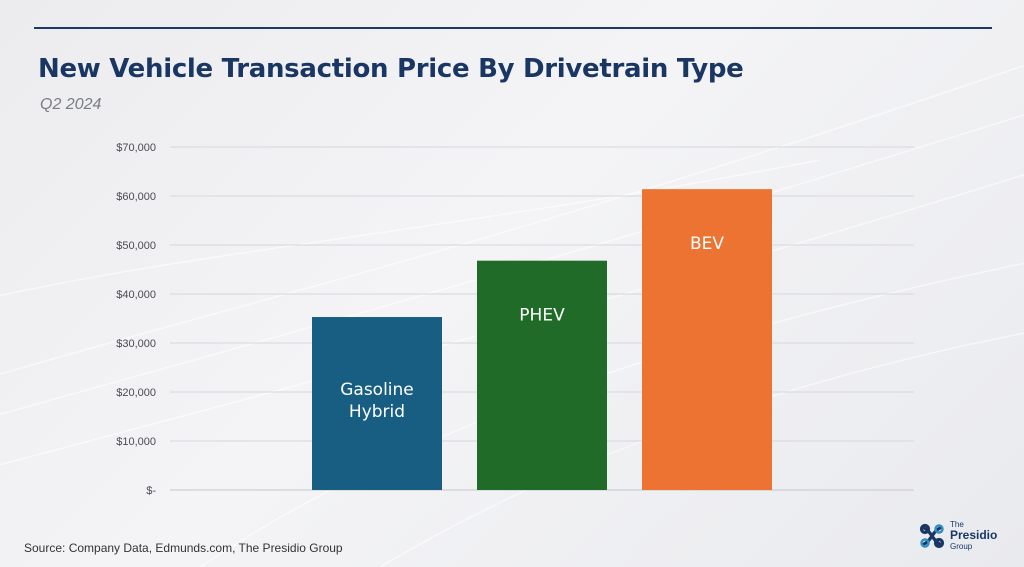 The height and width of the screenshot is (567, 1024). I want to click on bar-label: PHEV, so click(542, 316).